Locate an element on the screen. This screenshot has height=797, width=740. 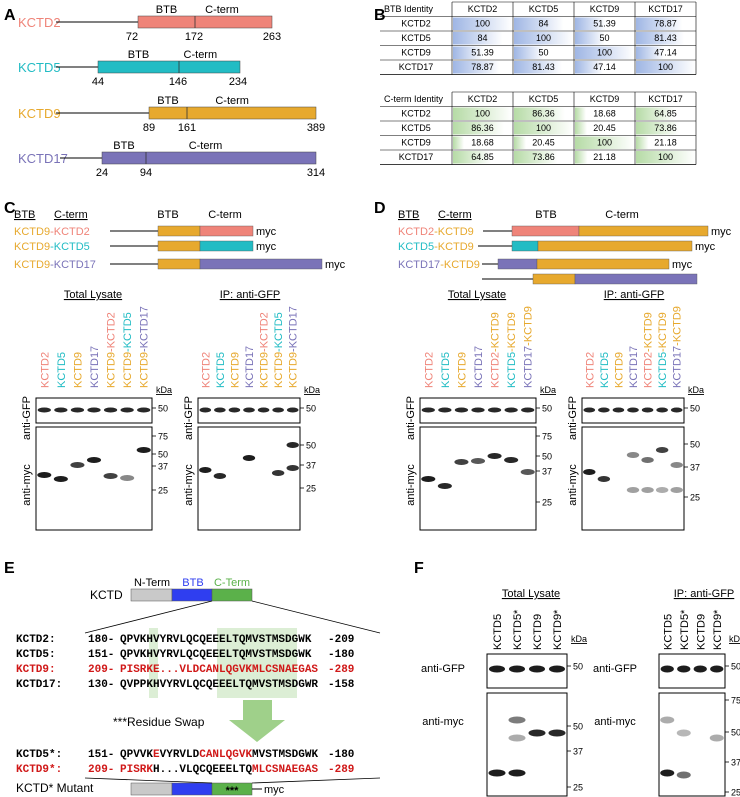
seq-end: -289 is located at coordinates (341, 670).